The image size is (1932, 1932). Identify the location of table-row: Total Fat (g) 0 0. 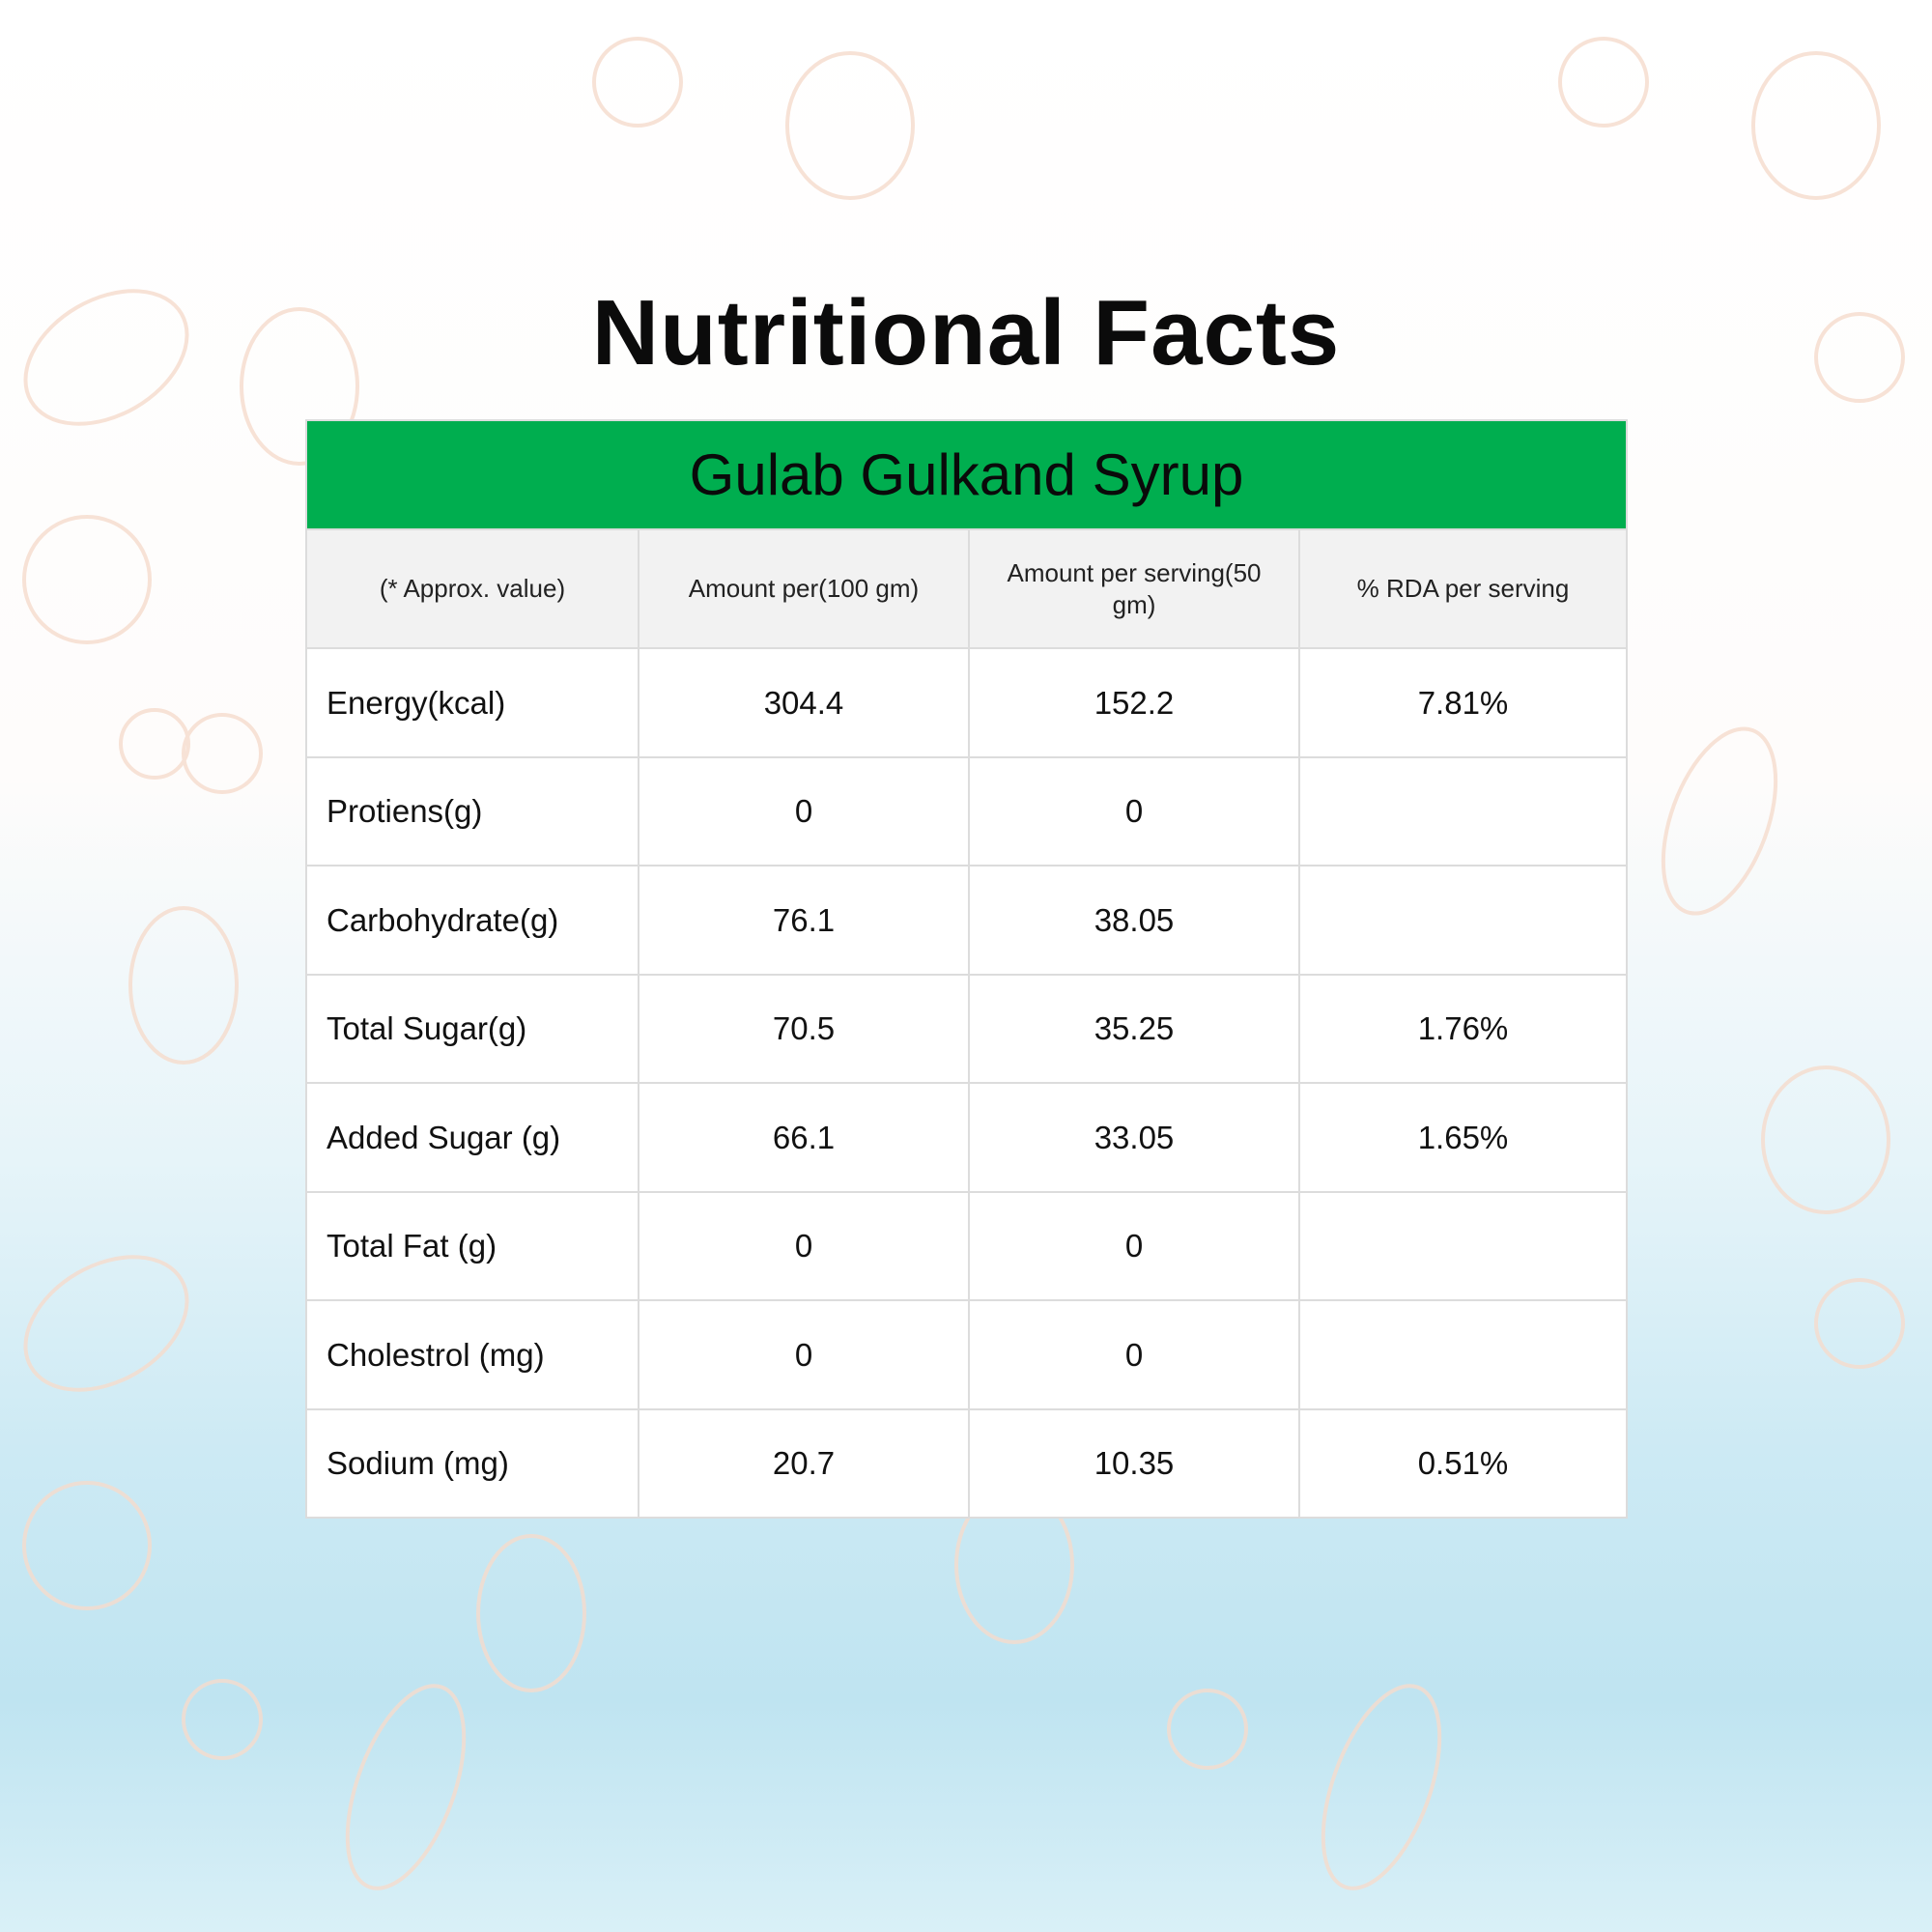
(966, 1244).